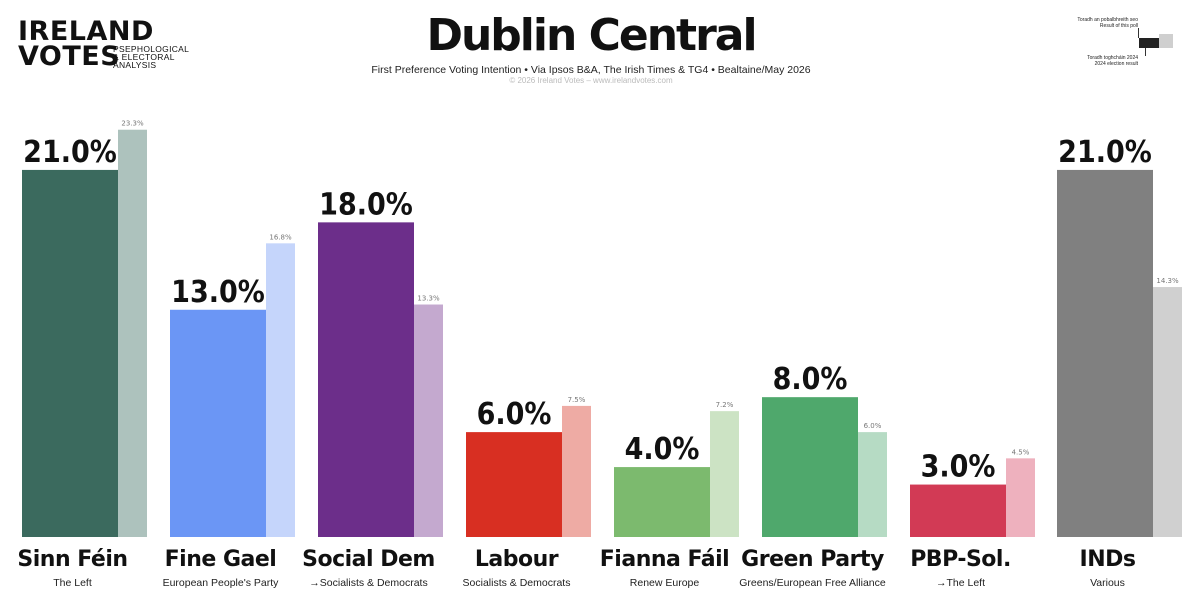 The height and width of the screenshot is (600, 1200). What do you see at coordinates (960, 559) in the screenshot?
I see `category-label-pbp-sol: PBP-Sol.` at bounding box center [960, 559].